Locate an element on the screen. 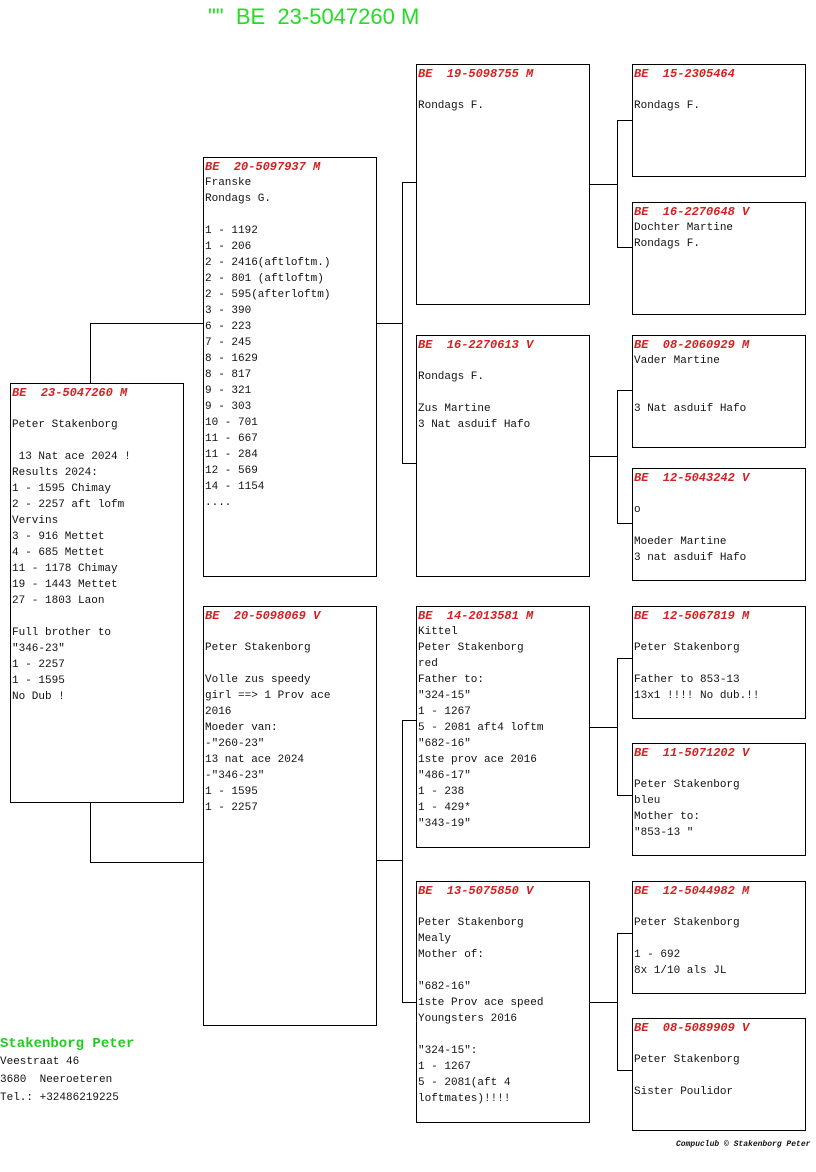 The height and width of the screenshot is (1172, 816). card-line: Moeder Martine is located at coordinates (680, 542).